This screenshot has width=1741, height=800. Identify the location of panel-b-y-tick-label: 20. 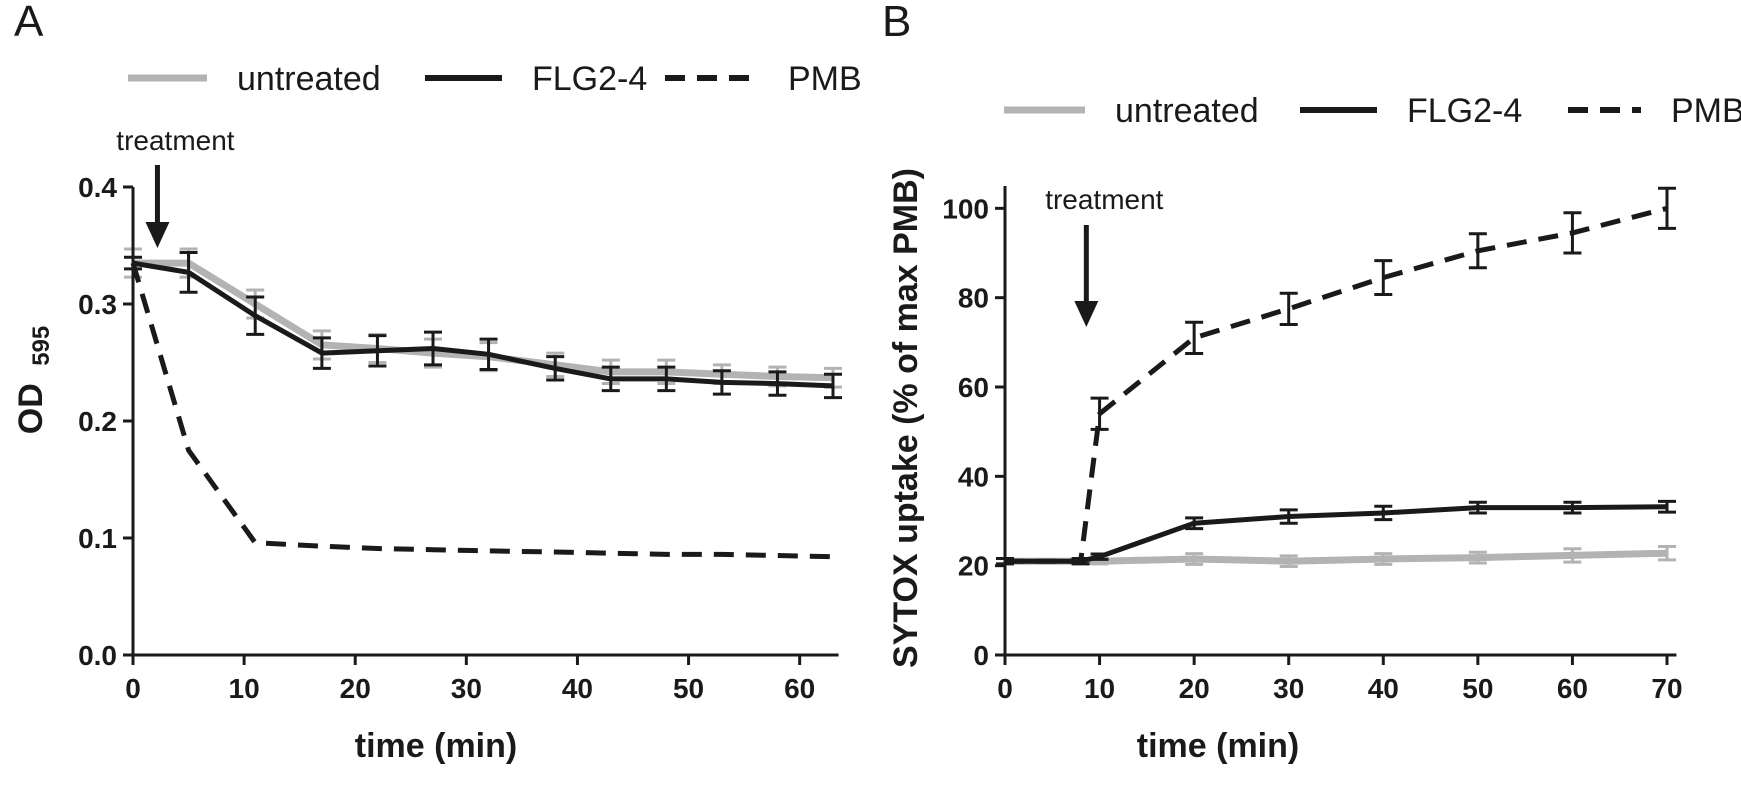
(973, 566).